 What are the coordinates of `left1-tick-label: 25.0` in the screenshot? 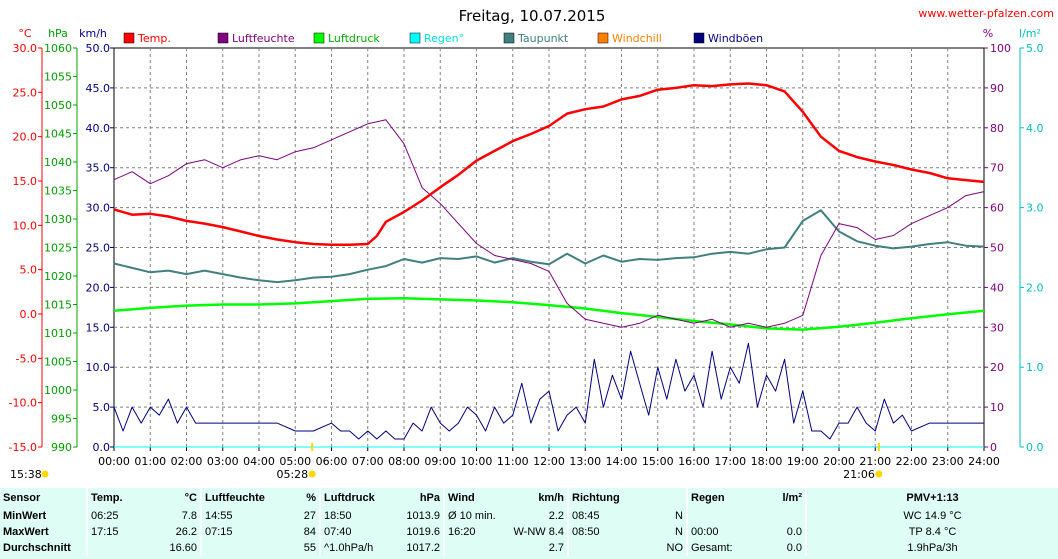 It's located at (25, 92).